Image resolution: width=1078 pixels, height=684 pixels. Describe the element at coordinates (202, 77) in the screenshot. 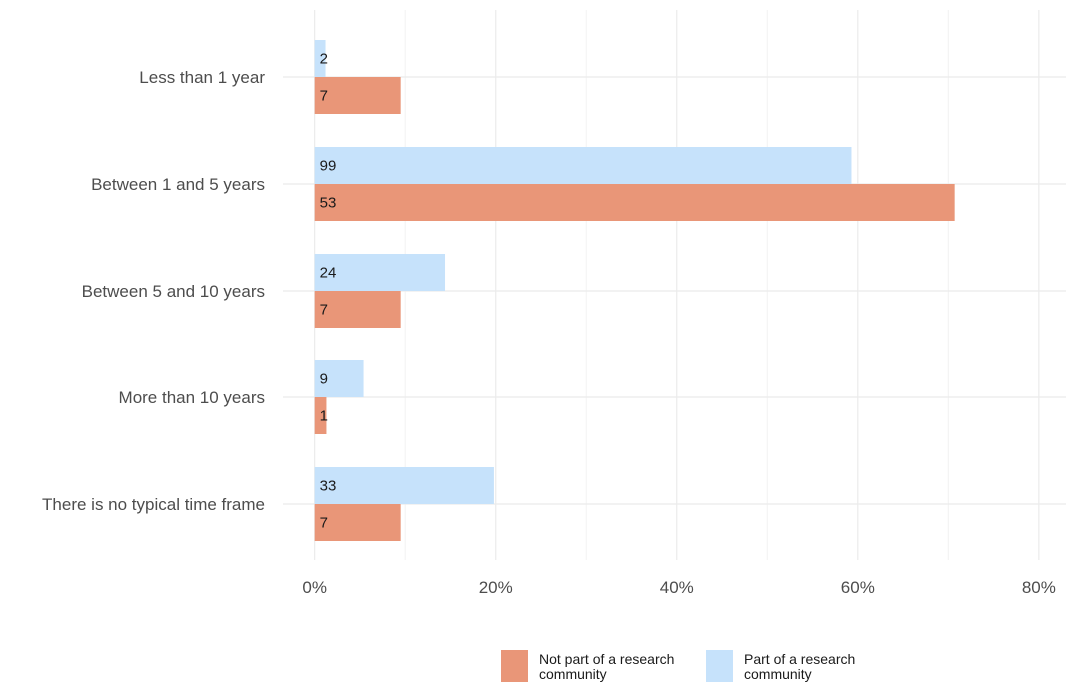

I see `y-axis-label: Less than 1 year` at that location.